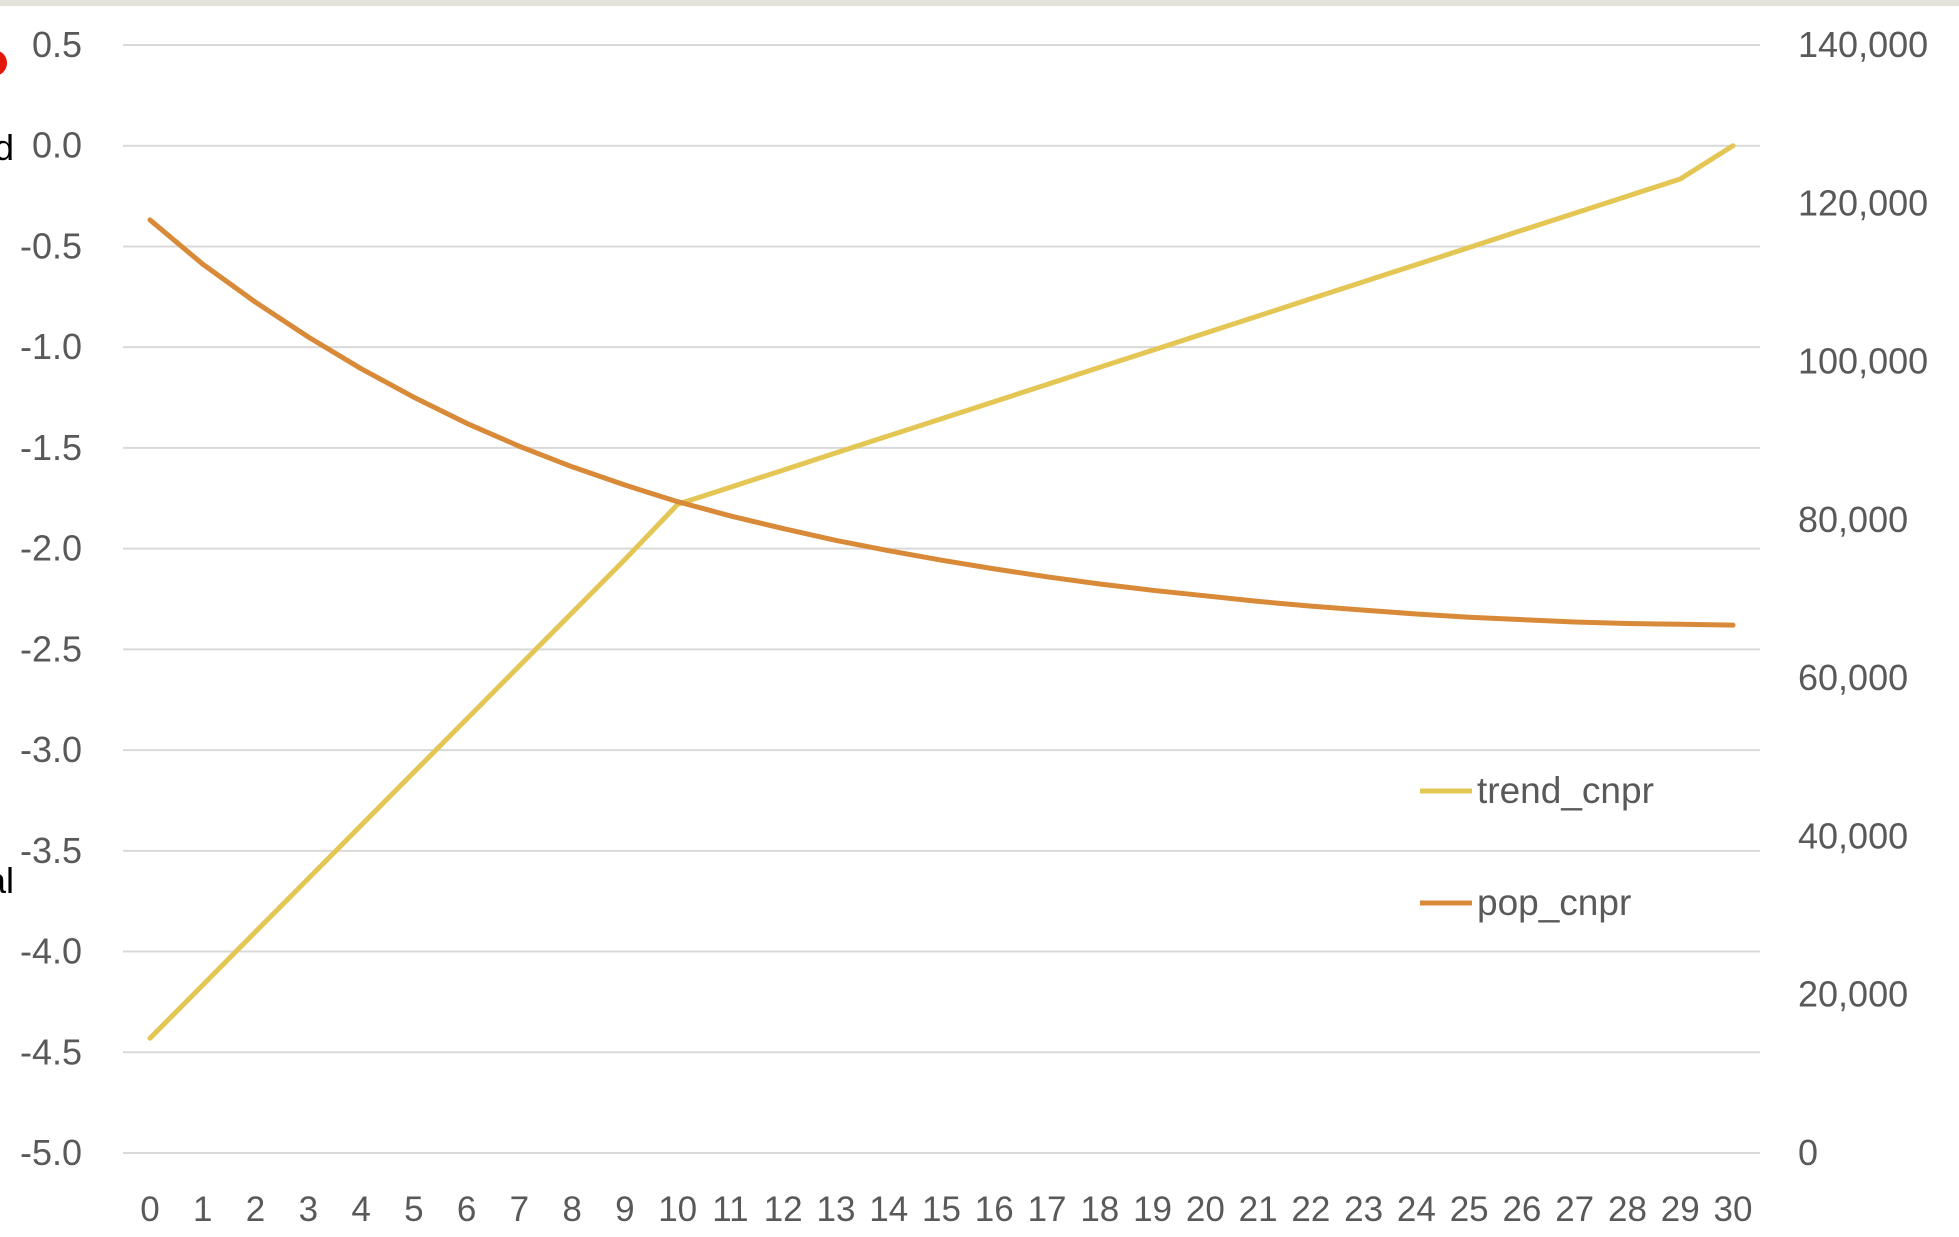  What do you see at coordinates (57, 44) in the screenshot?
I see `left-tick-label: 0.5` at bounding box center [57, 44].